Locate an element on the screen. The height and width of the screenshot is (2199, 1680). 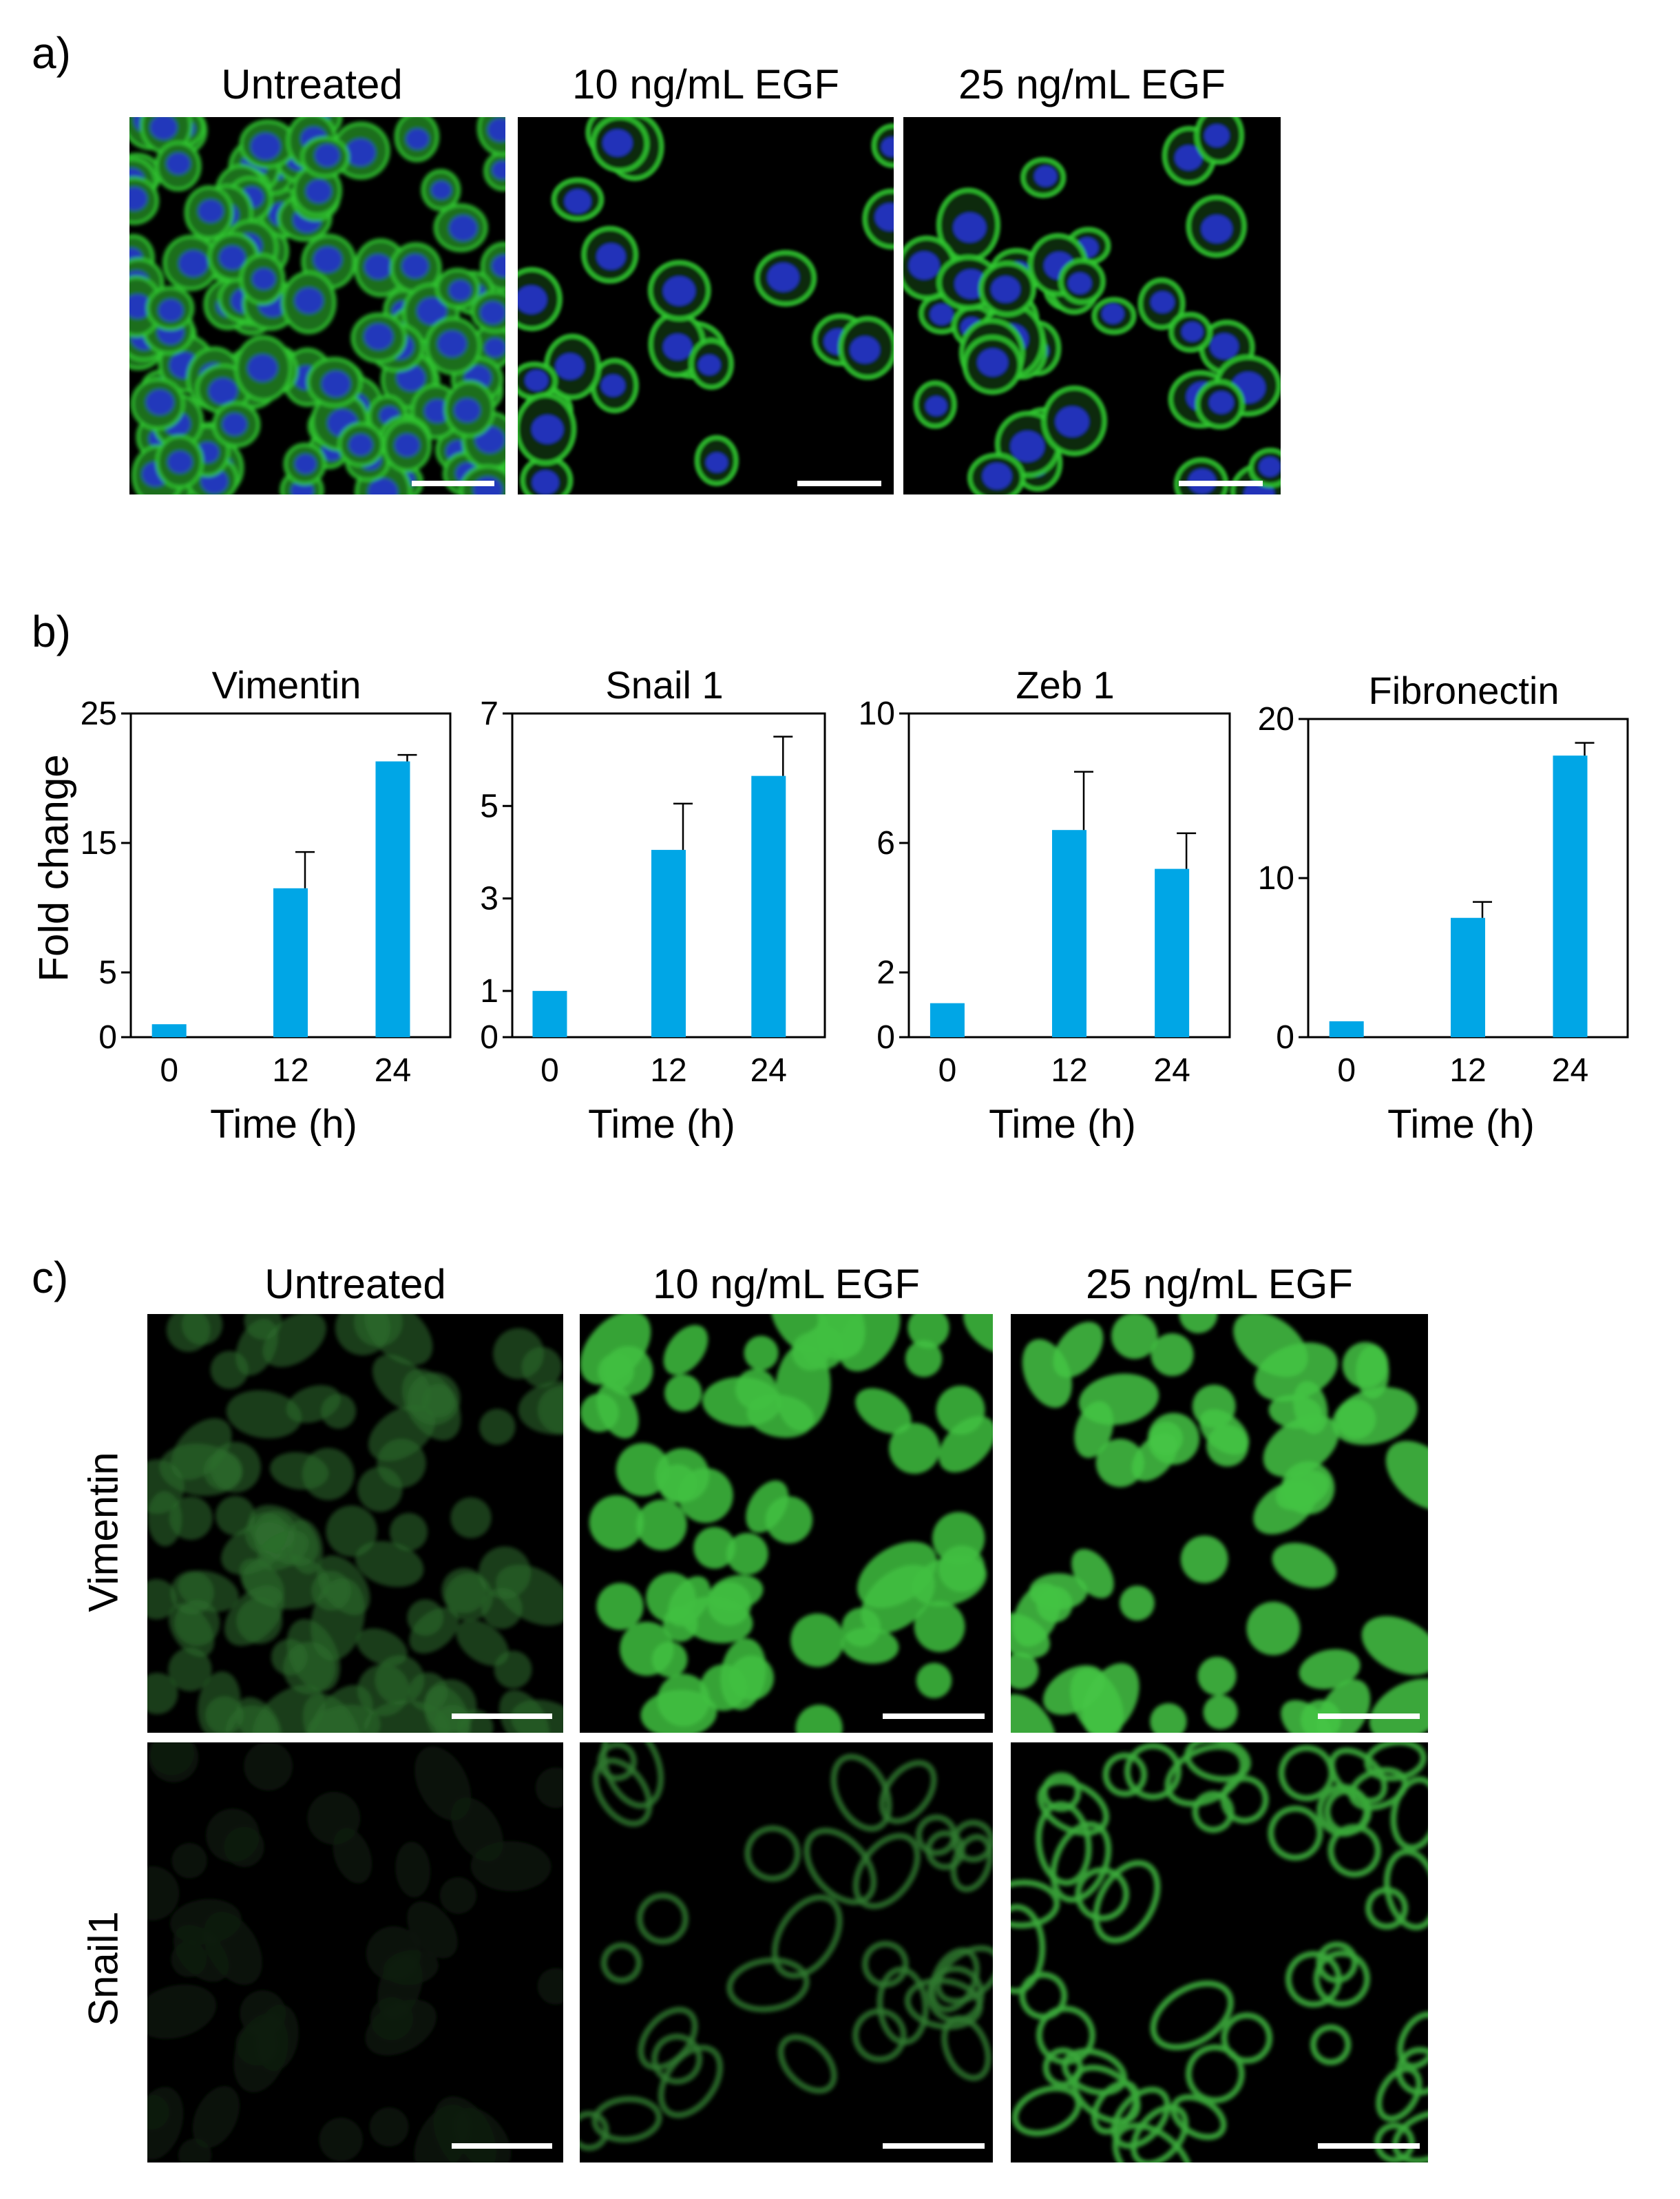
micrograph-c-vimentin-25egf is located at coordinates (1219, 1524).